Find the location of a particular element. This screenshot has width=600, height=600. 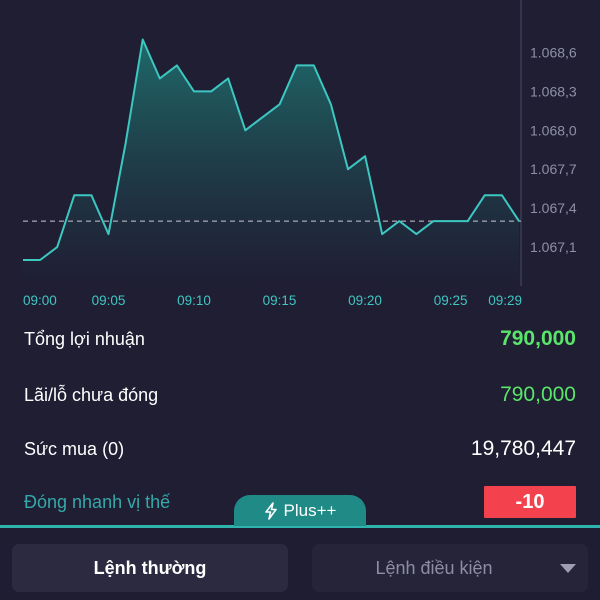

total-profit-label: Tổng lợi nhuận is located at coordinates (84, 338).